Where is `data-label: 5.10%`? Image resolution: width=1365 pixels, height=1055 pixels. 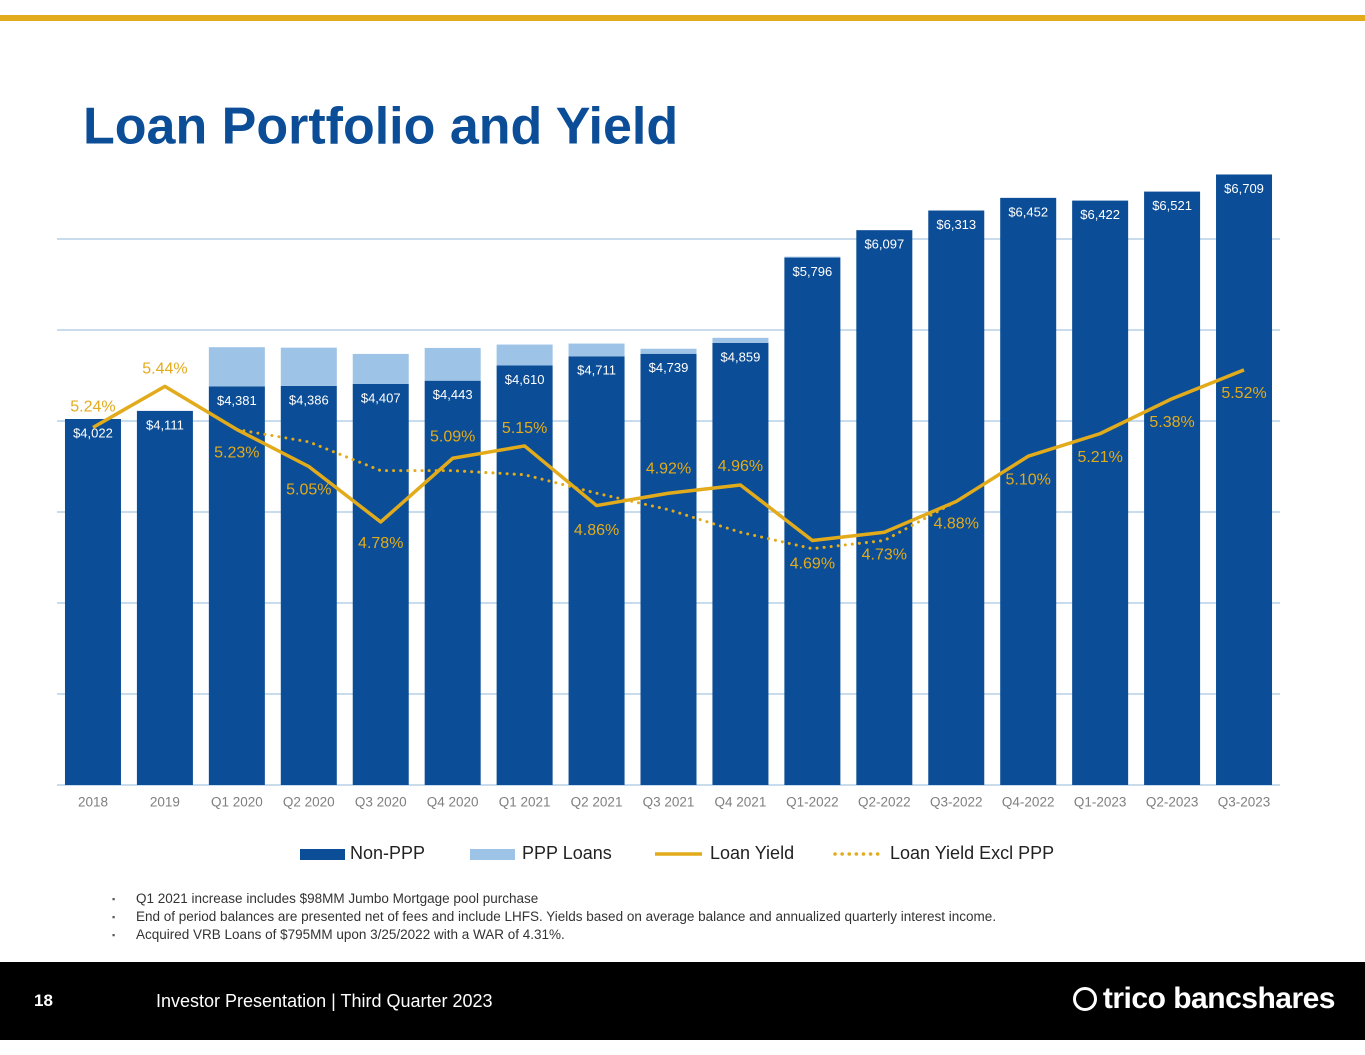
data-label: 5.10% is located at coordinates (1028, 479).